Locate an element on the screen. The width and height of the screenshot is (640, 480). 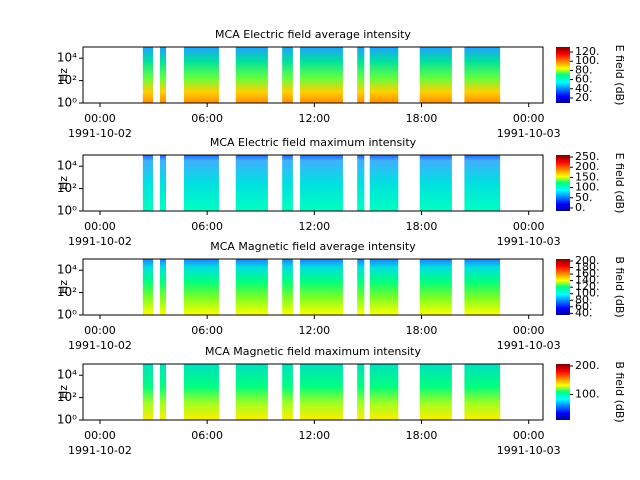
colorbar-tick-label: 250. is located at coordinates (587, 156).